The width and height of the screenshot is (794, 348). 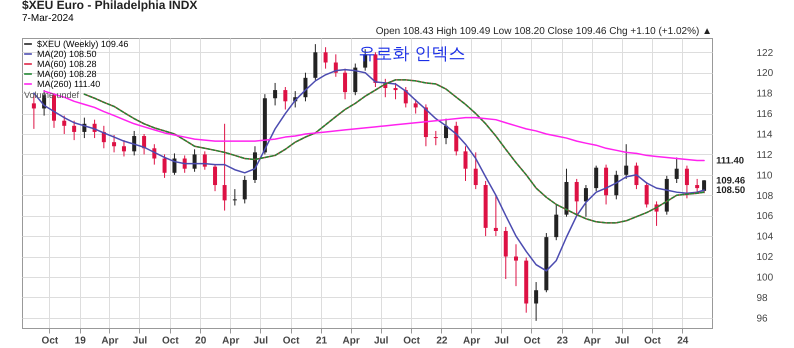 I want to click on legend-label: MA(260) 111.40, so click(x=68, y=84).